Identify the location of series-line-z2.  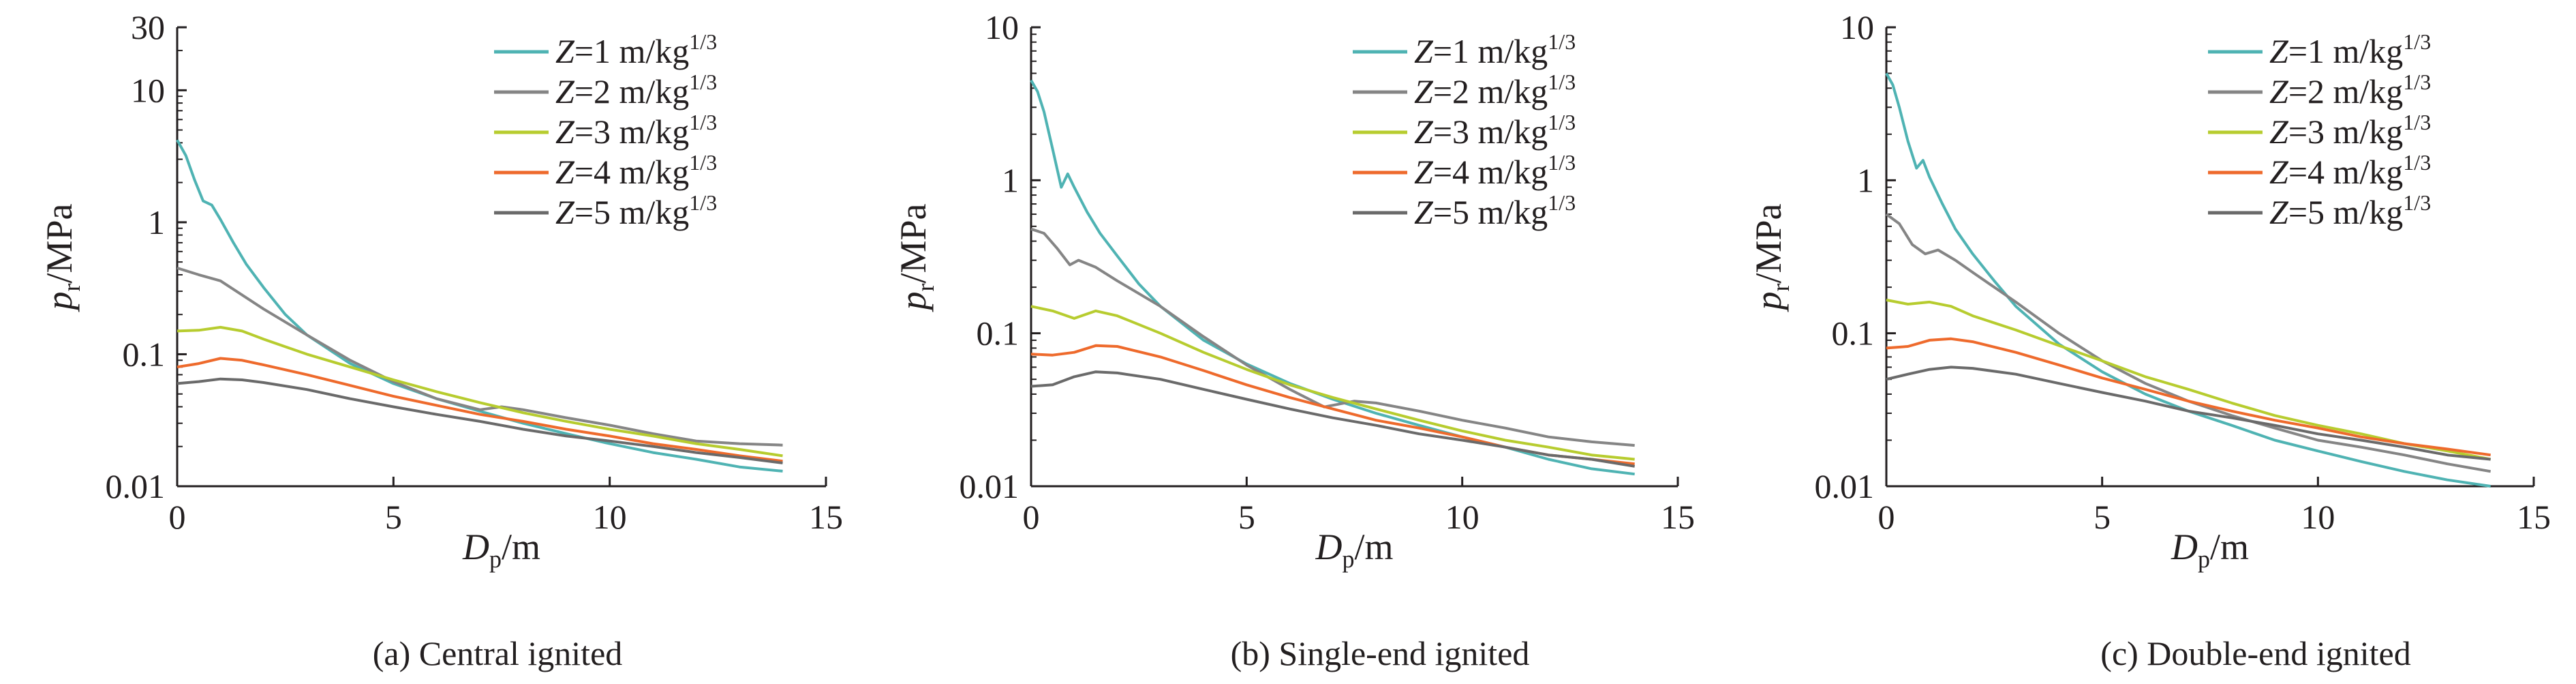
(480, 357).